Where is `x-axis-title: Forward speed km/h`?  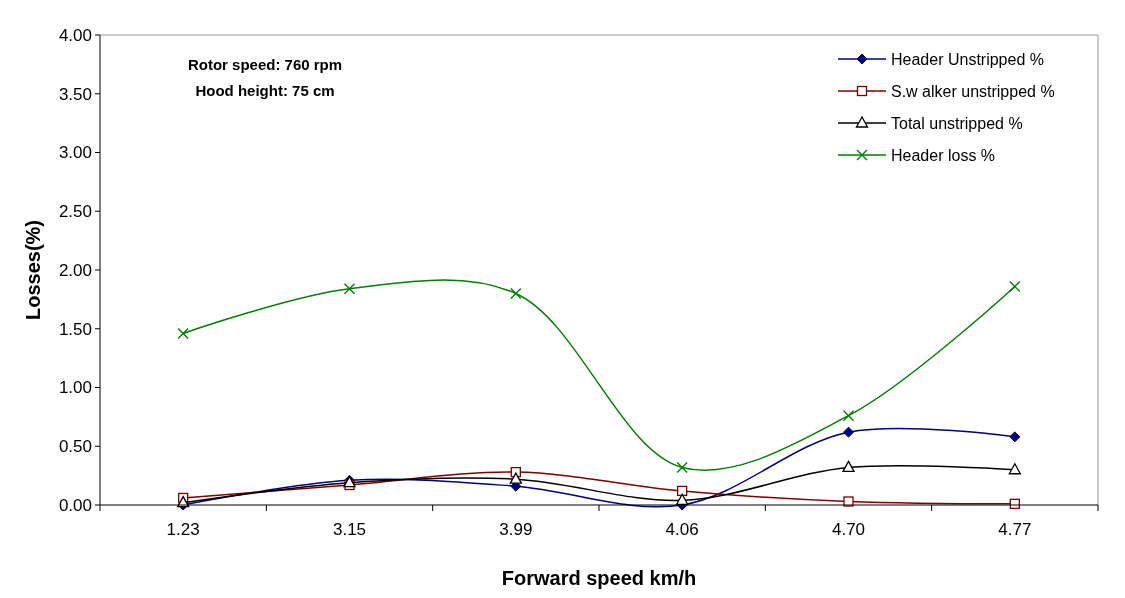
x-axis-title: Forward speed km/h is located at coordinates (599, 578).